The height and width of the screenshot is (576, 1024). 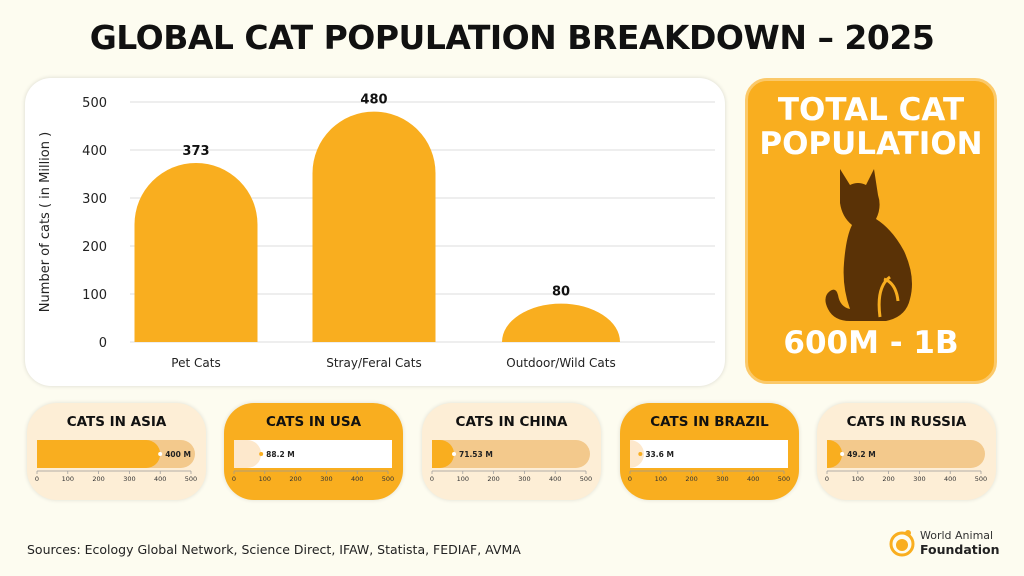 I want to click on country-card: CATS IN BRAZIL 33.6 M 0 100 200 300 400 500, so click(x=709, y=451).